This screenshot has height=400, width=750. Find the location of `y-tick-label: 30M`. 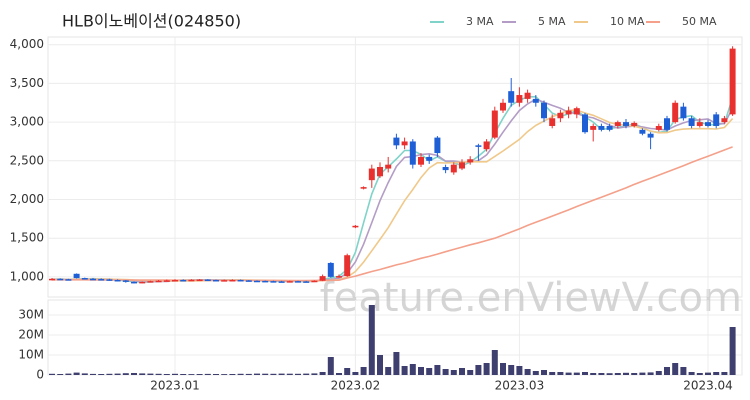

y-tick-label: 30M is located at coordinates (31, 315).